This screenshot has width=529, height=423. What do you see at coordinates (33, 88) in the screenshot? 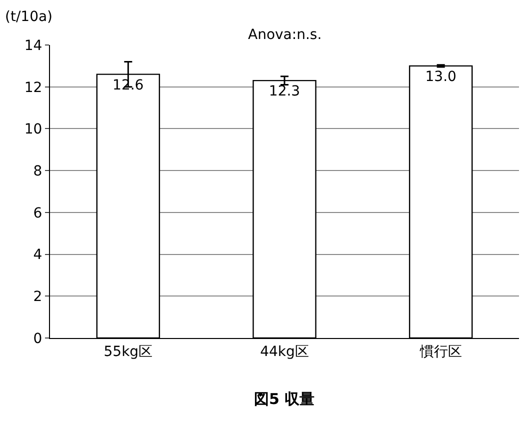
I see `y-tick-label: 12` at bounding box center [33, 88].